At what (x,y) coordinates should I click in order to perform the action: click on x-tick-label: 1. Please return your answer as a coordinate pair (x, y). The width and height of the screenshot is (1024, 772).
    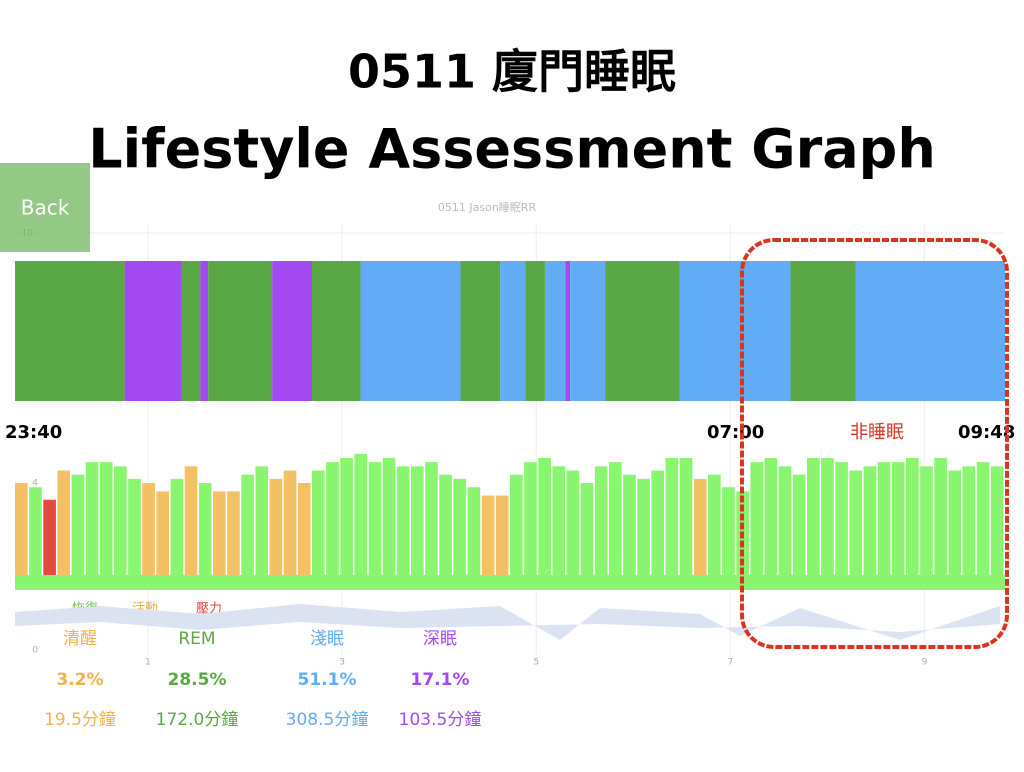
    Looking at the image, I should click on (148, 663).